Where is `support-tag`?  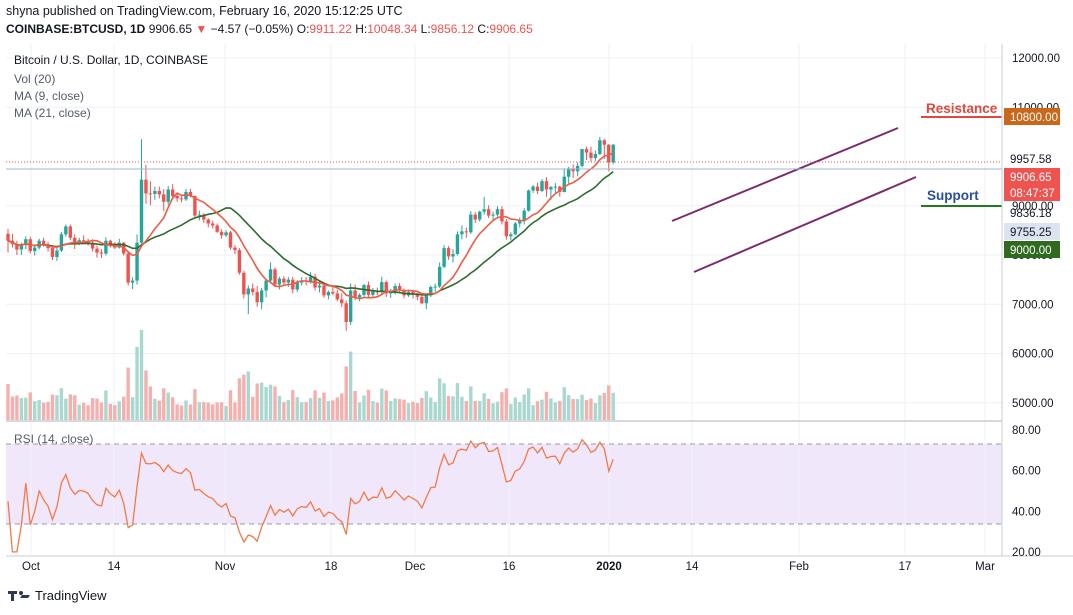
support-tag is located at coordinates (1032, 249).